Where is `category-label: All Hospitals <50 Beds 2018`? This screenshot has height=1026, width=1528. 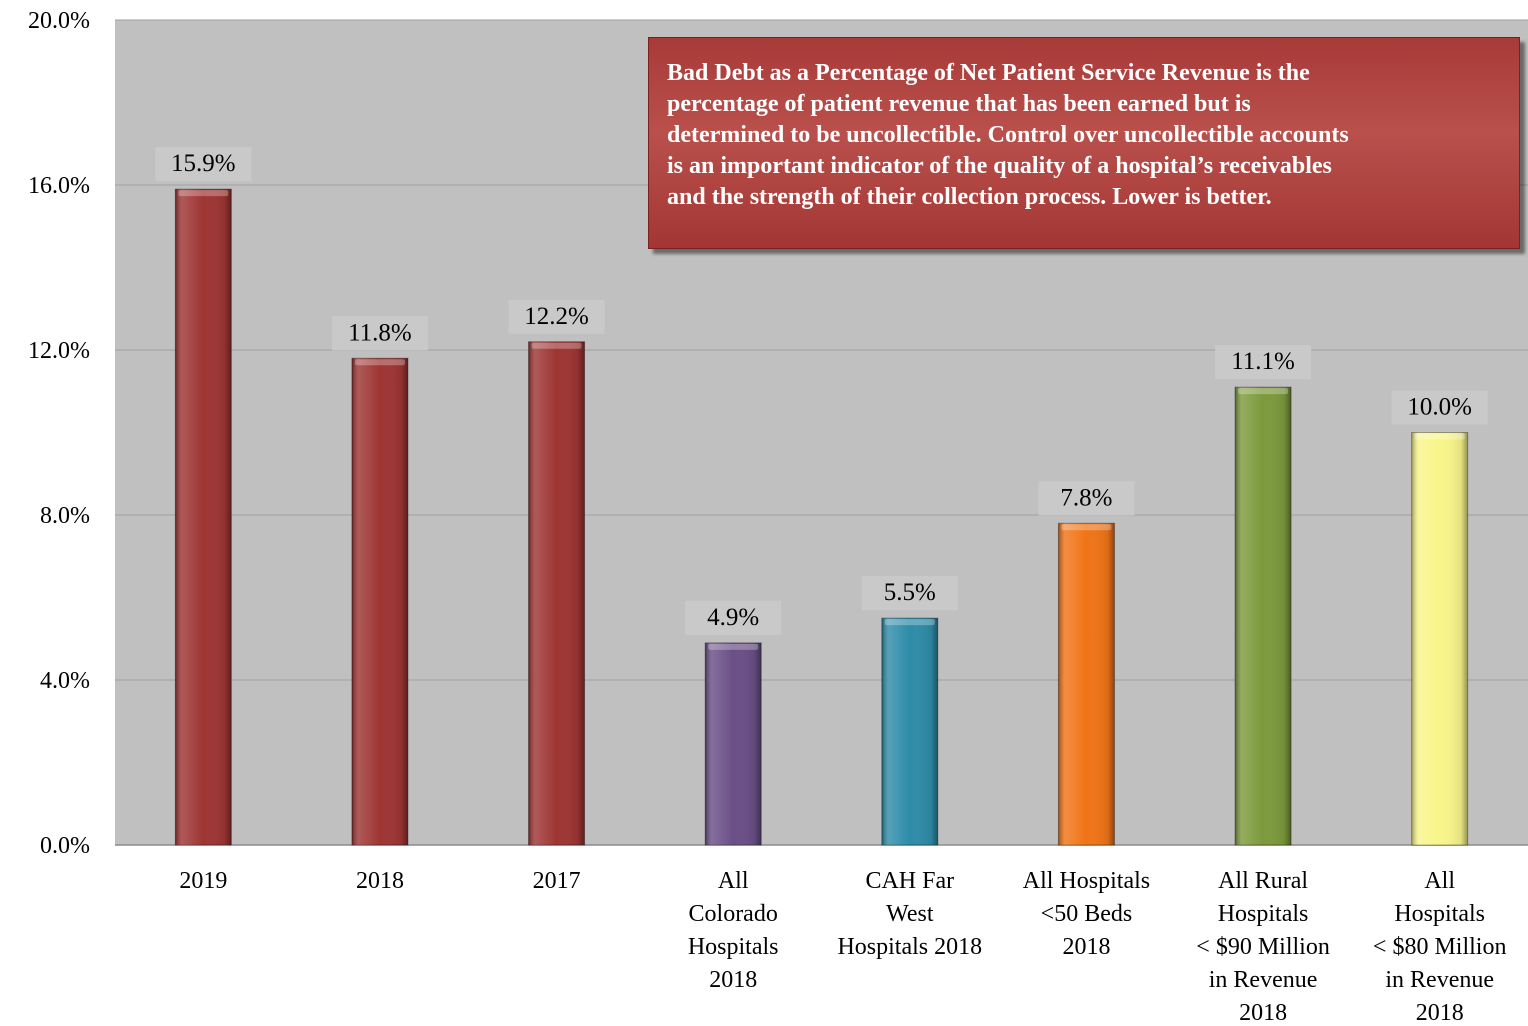 category-label: All Hospitals <50 Beds 2018 is located at coordinates (1086, 914).